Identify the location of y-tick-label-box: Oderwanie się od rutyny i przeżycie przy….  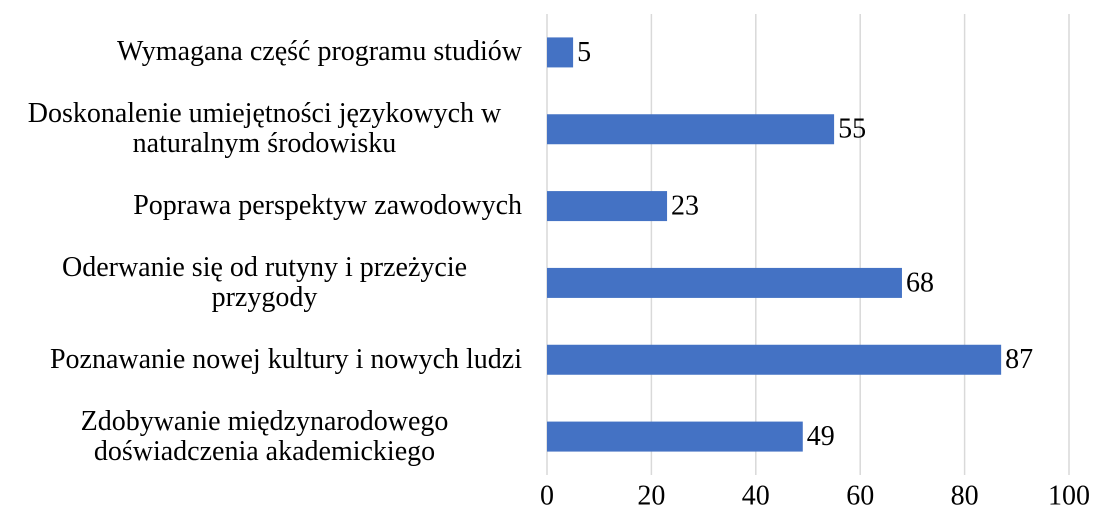
(261, 282).